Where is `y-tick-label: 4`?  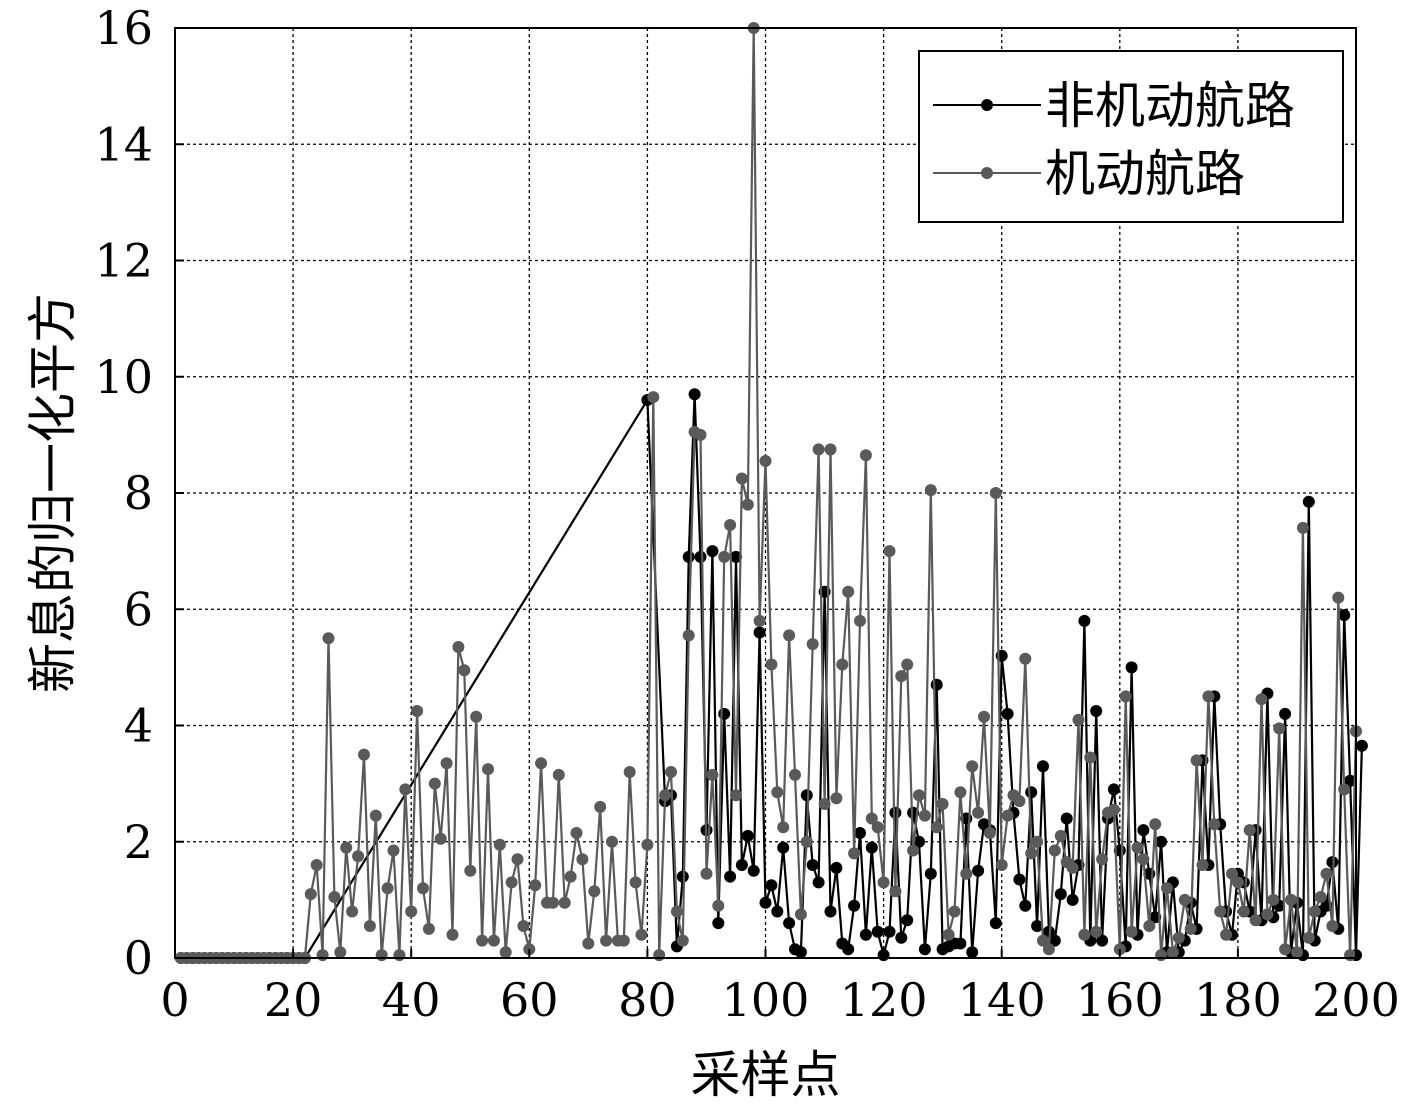
y-tick-label: 4 is located at coordinates (138, 726).